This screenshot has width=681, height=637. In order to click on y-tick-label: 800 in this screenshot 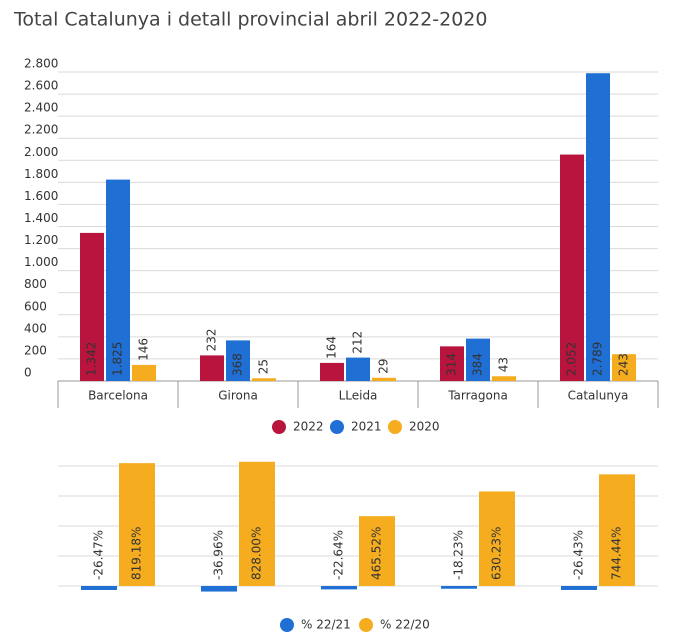, I will do `click(35, 284)`.